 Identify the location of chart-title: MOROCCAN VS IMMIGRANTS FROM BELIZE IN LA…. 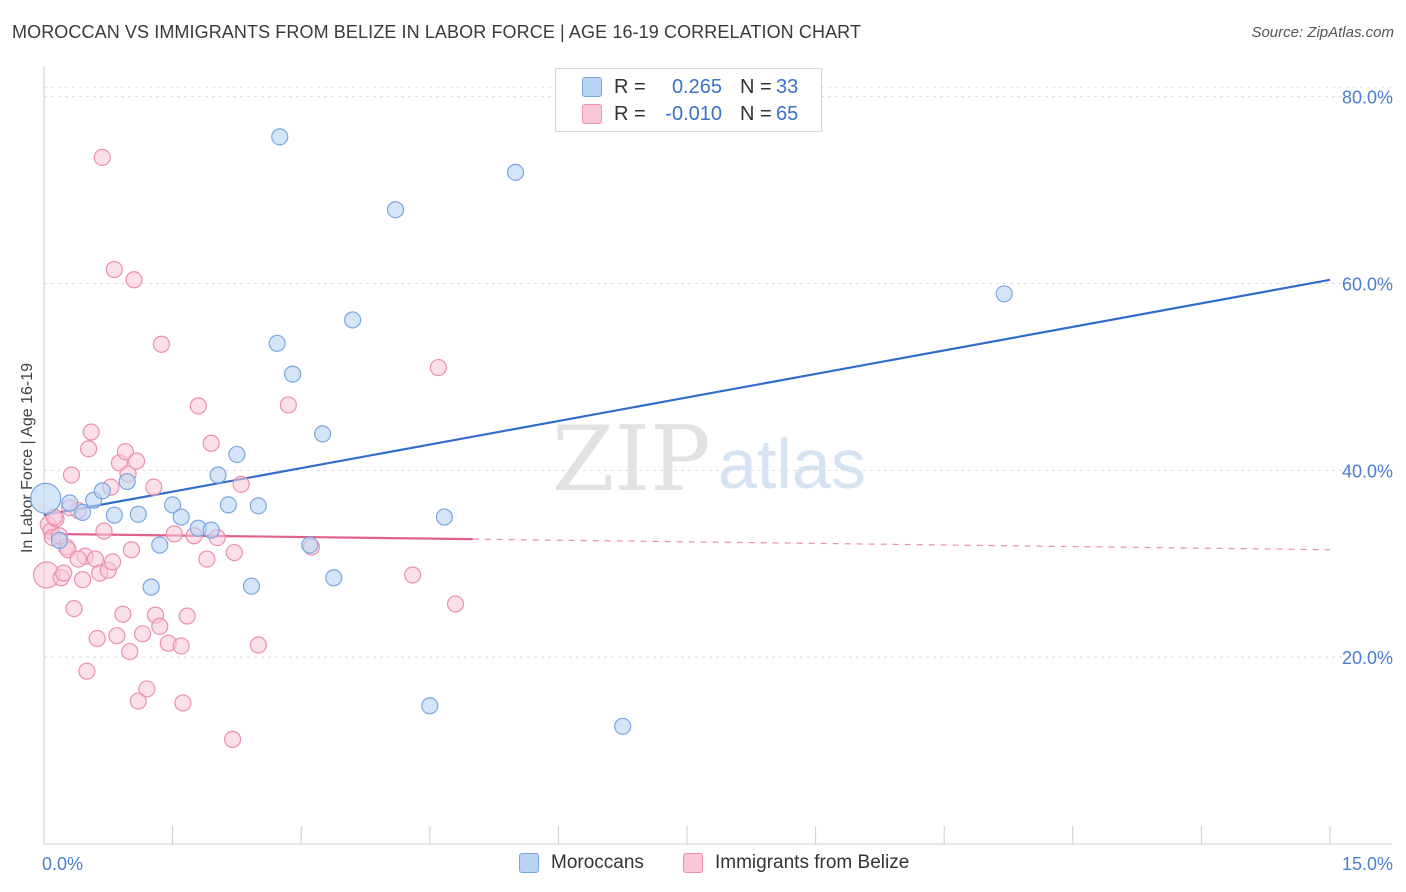
(437, 32).